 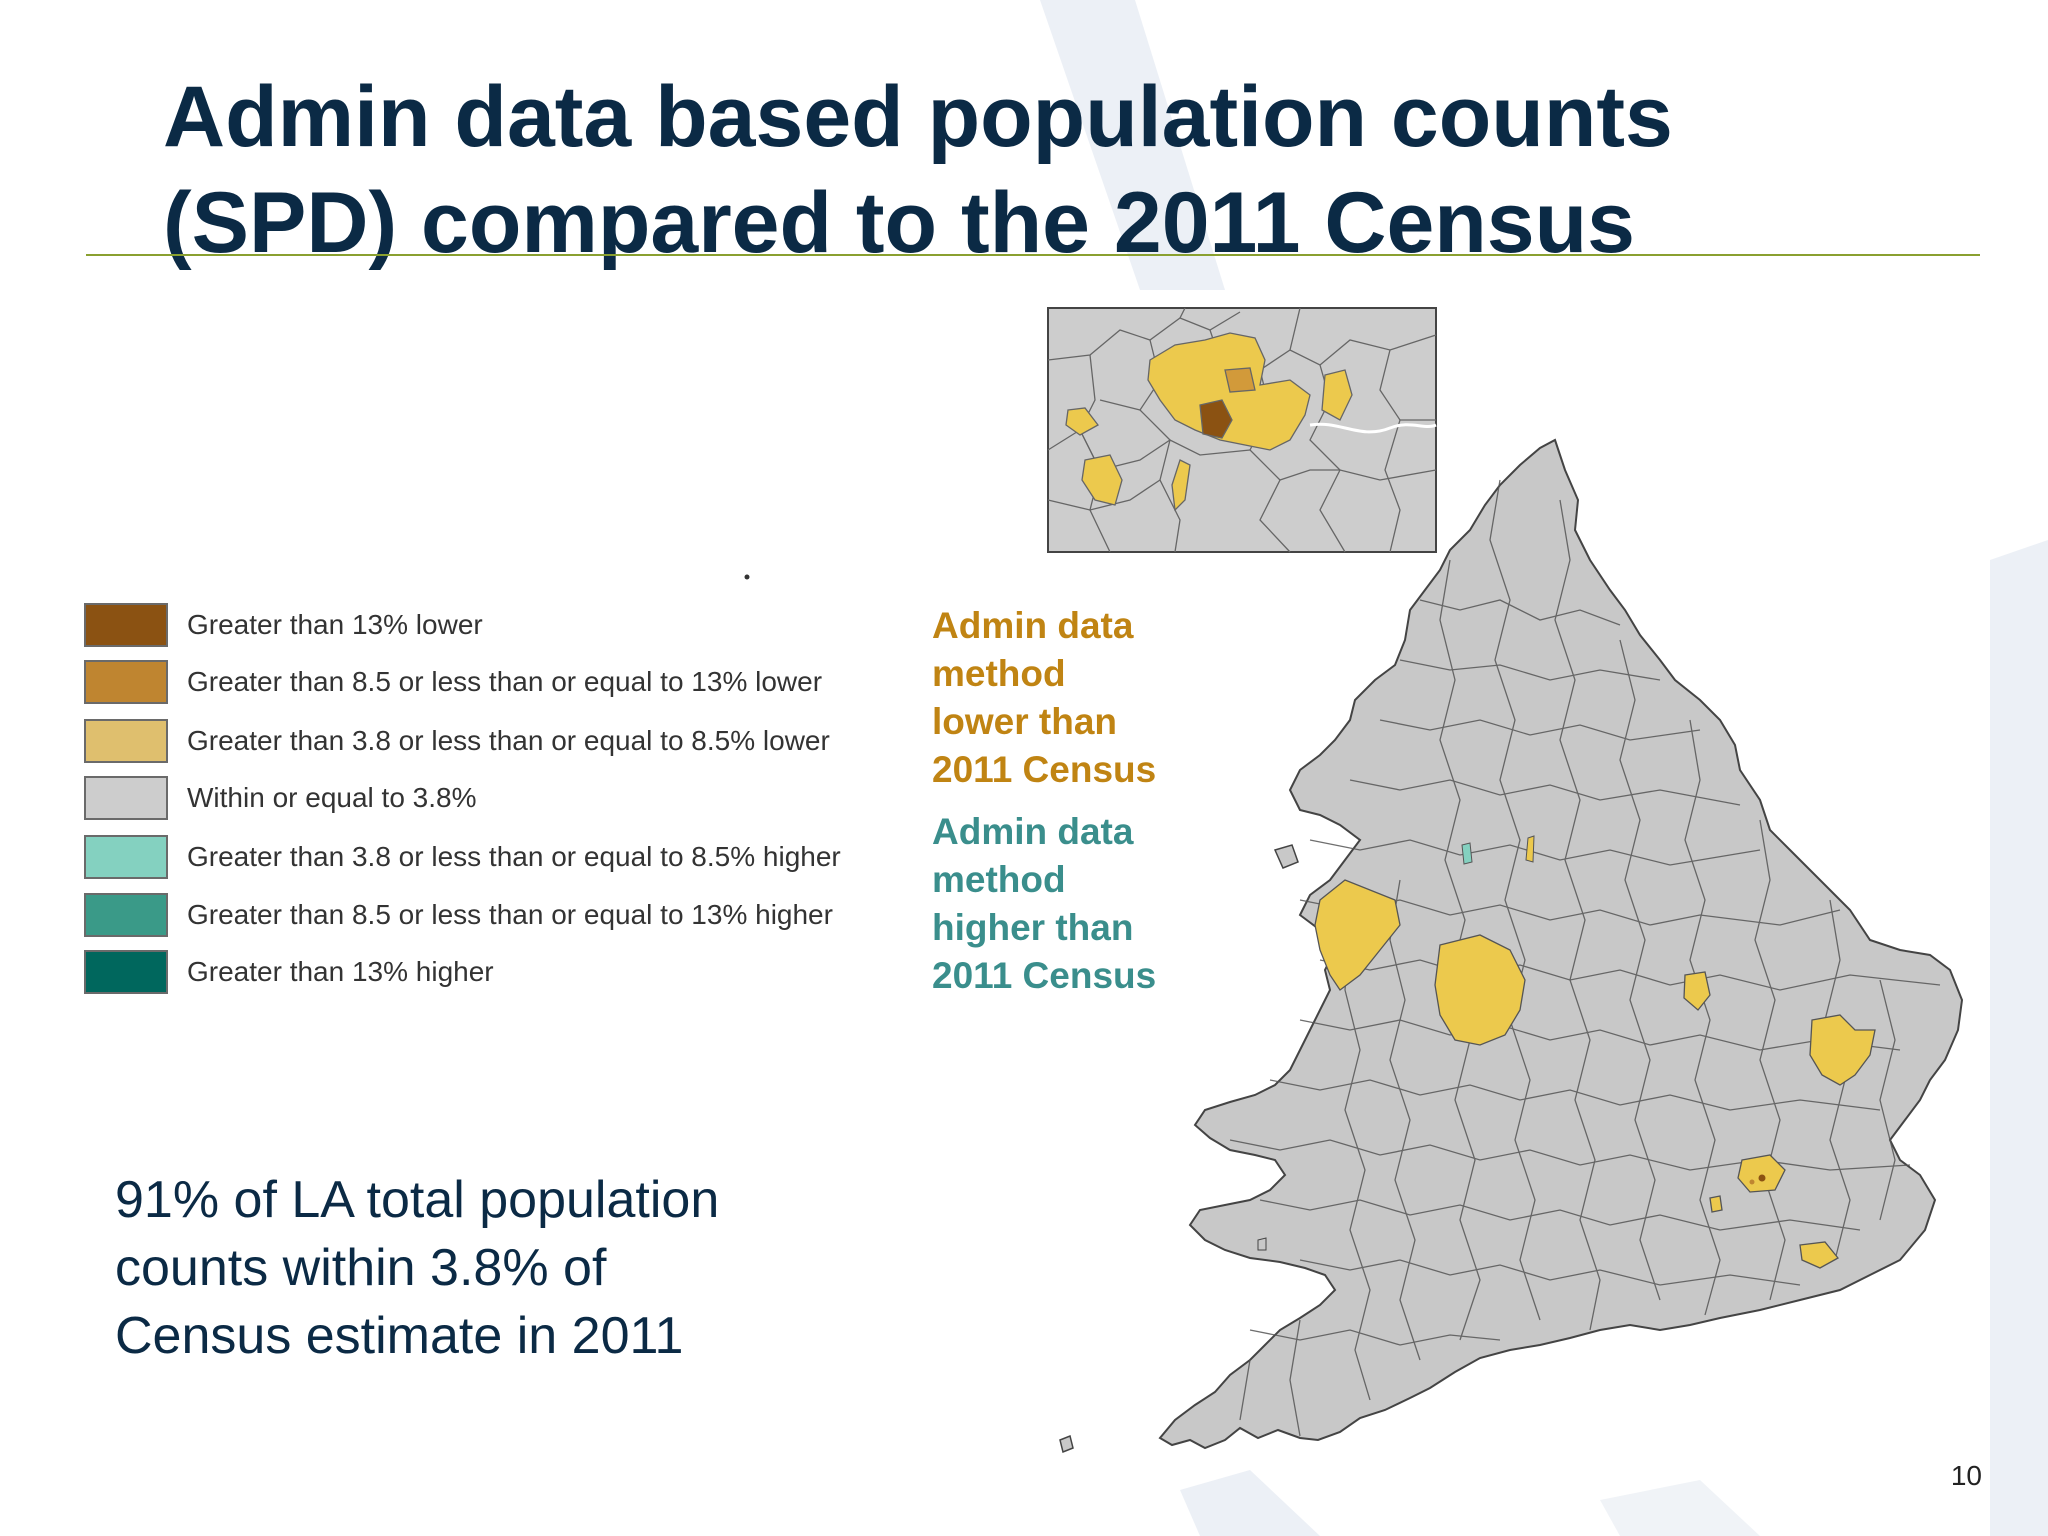 I want to click on legend-label: Greater than 13% higher, so click(x=340, y=971).